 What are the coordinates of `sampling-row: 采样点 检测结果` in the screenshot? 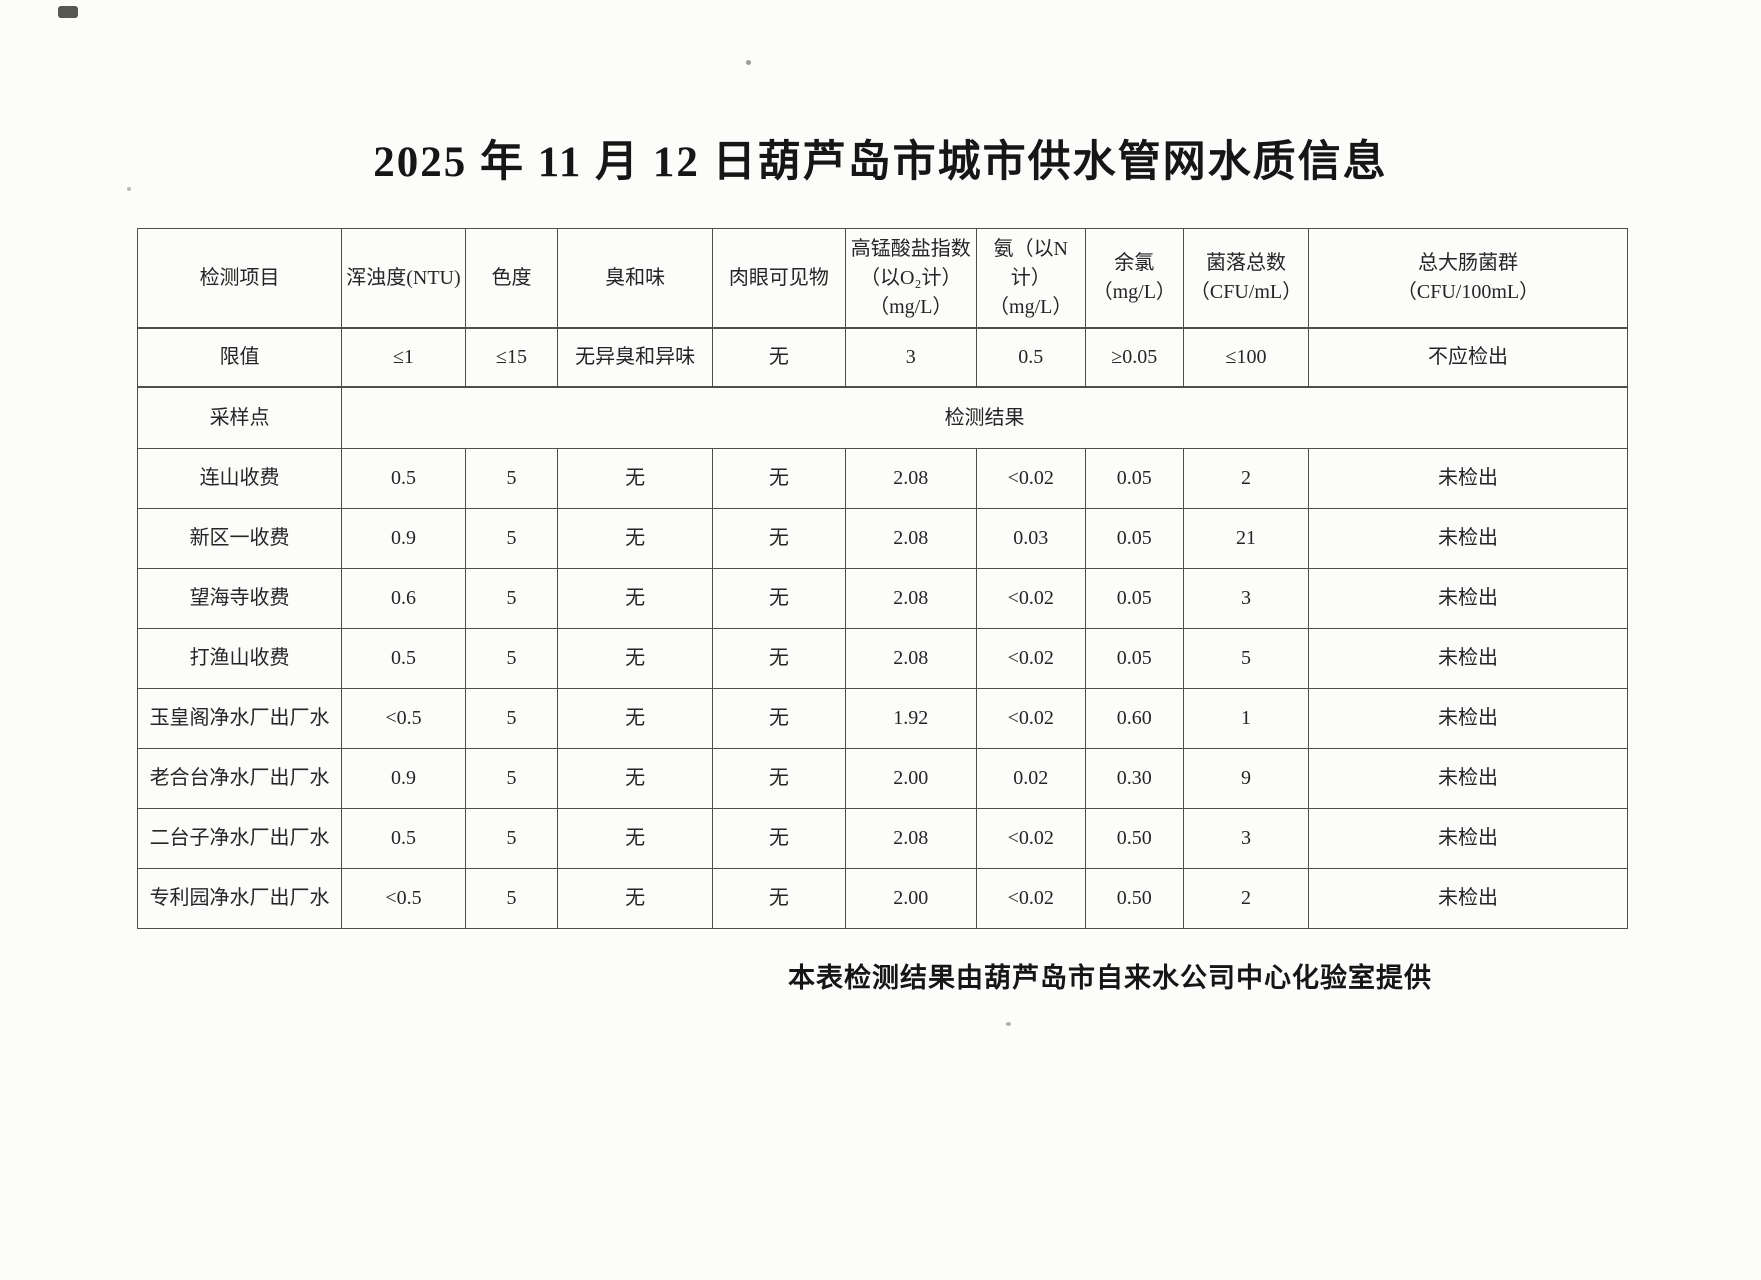 It's located at (882, 417).